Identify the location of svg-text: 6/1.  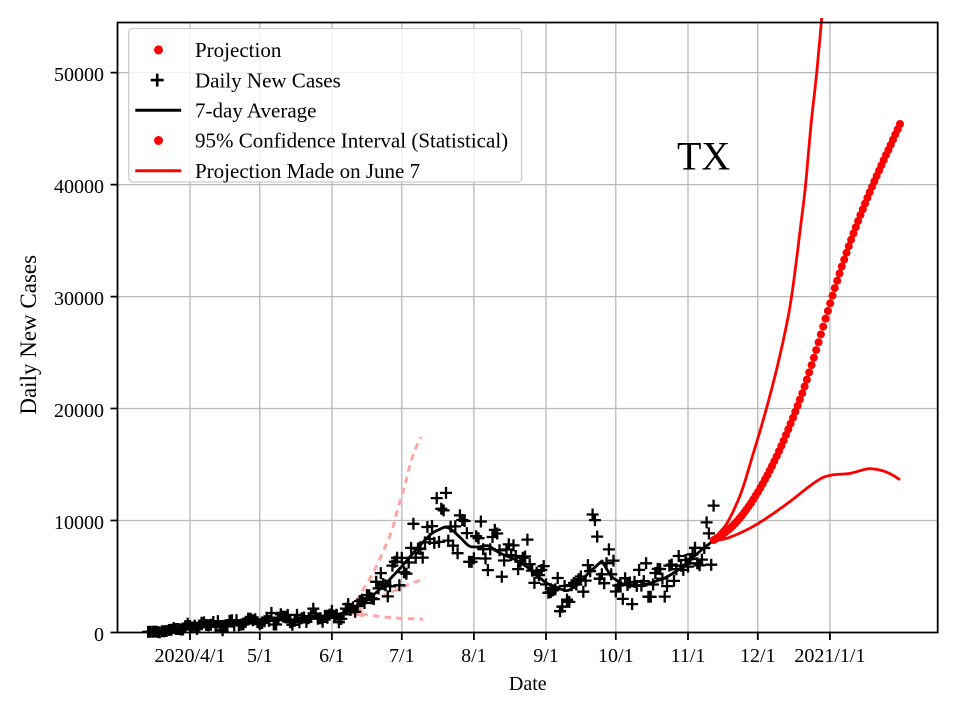
(332, 656).